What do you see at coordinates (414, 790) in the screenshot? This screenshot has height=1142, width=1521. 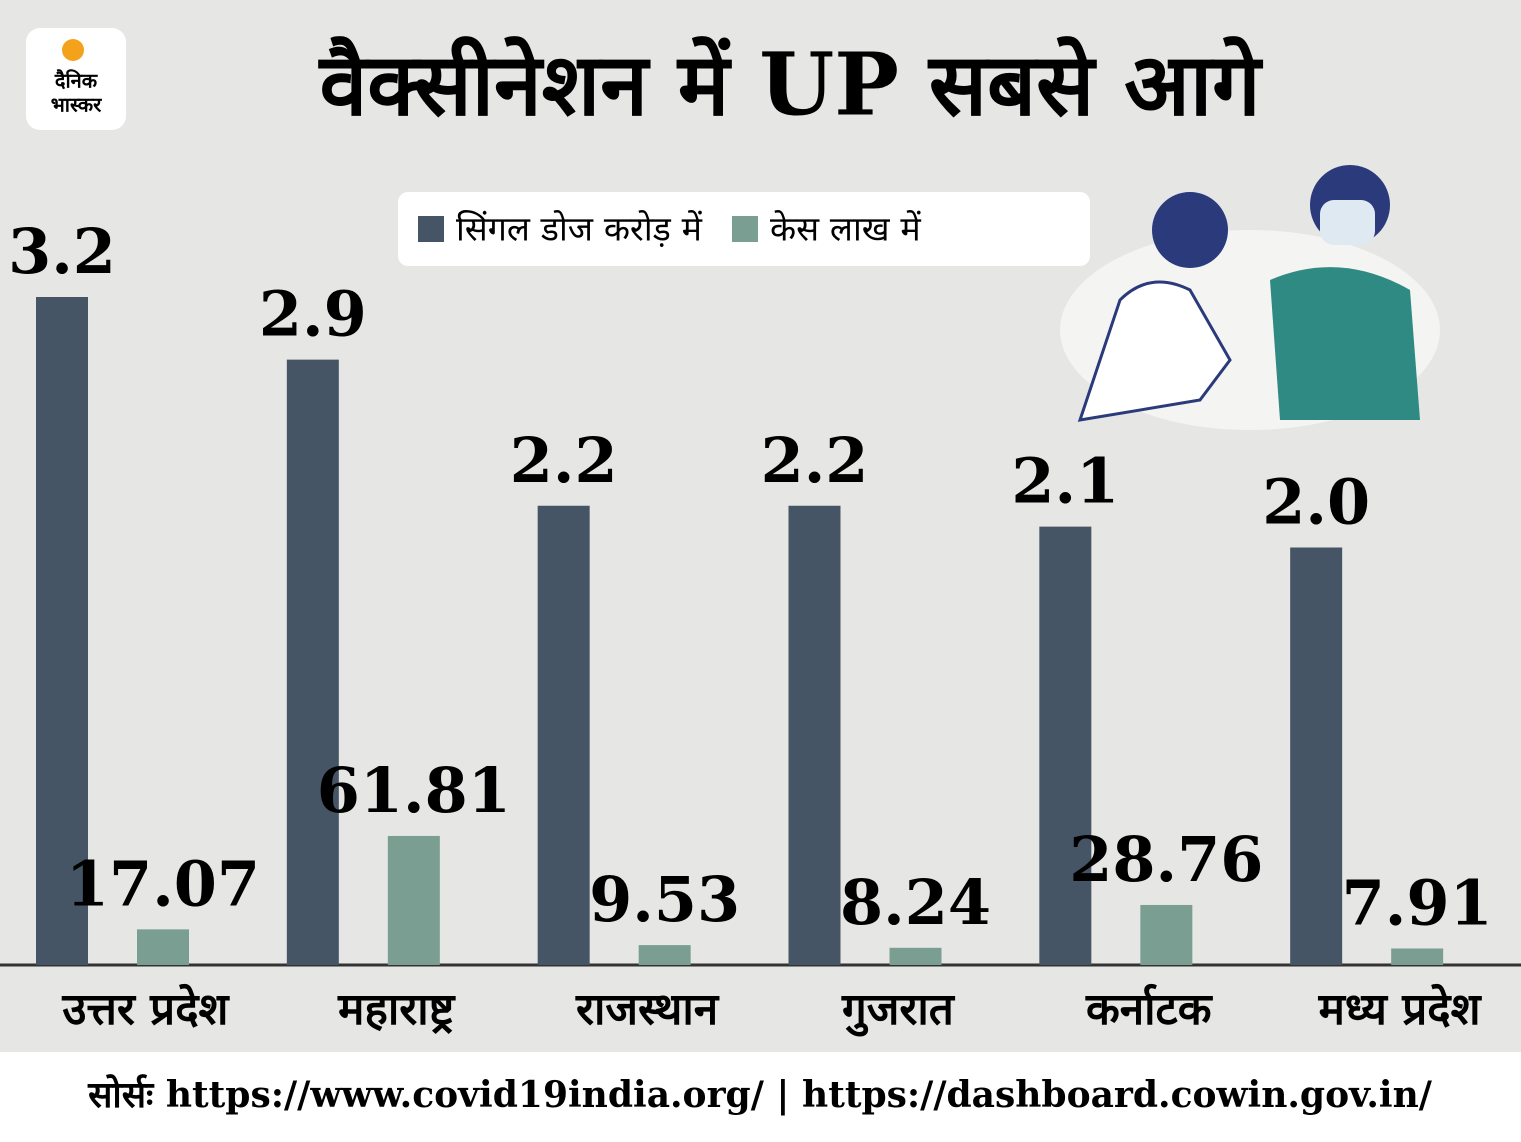 I see `data-label: 61.81` at bounding box center [414, 790].